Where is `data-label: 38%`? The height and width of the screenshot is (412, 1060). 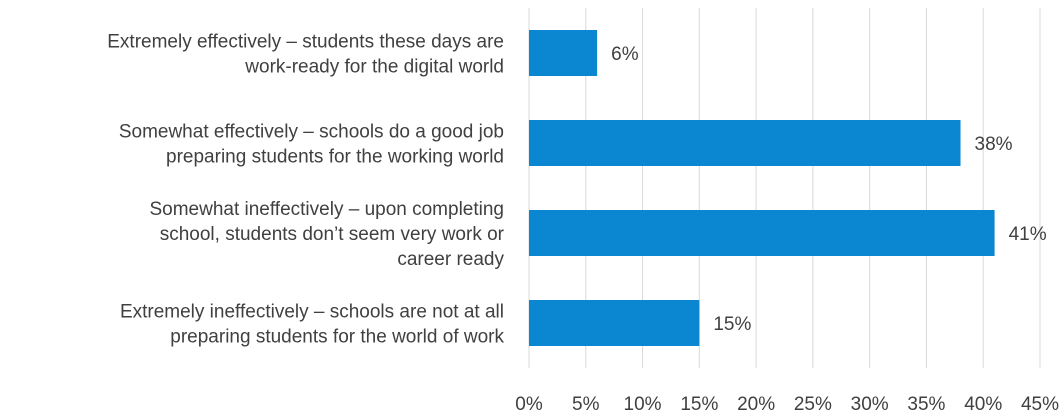 data-label: 38% is located at coordinates (994, 144).